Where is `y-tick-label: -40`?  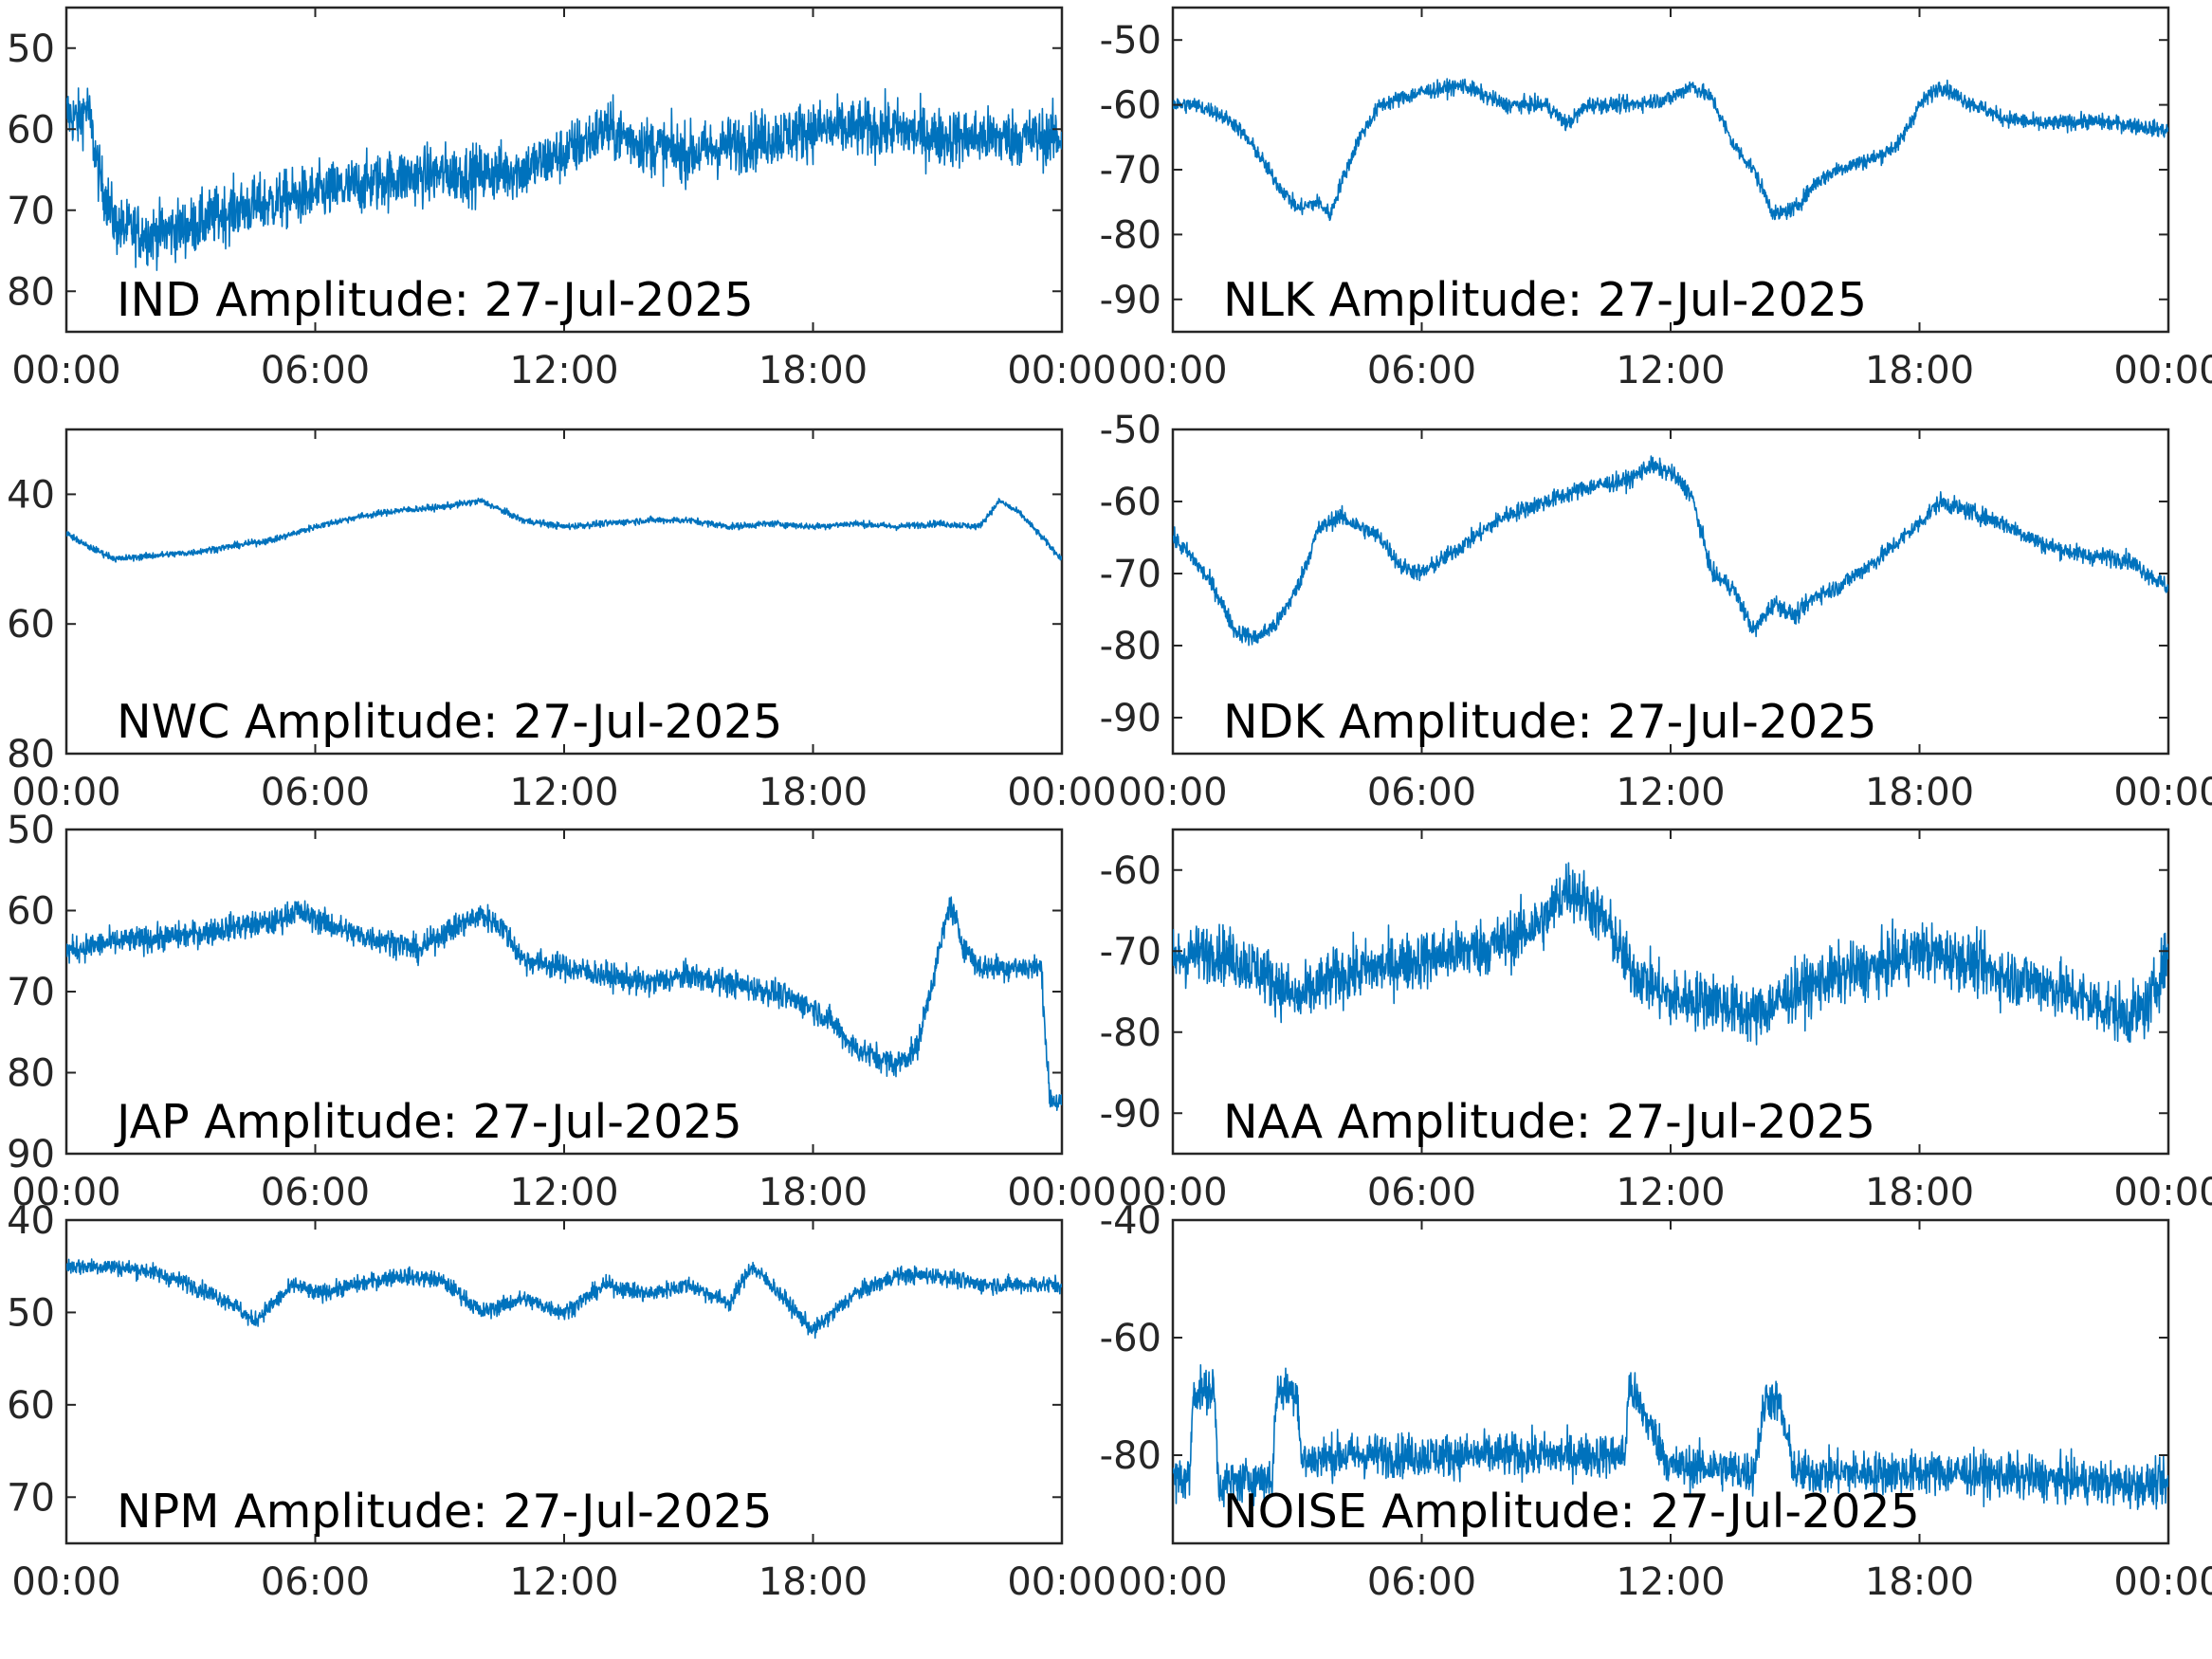
y-tick-label: -40 is located at coordinates (1130, 1221).